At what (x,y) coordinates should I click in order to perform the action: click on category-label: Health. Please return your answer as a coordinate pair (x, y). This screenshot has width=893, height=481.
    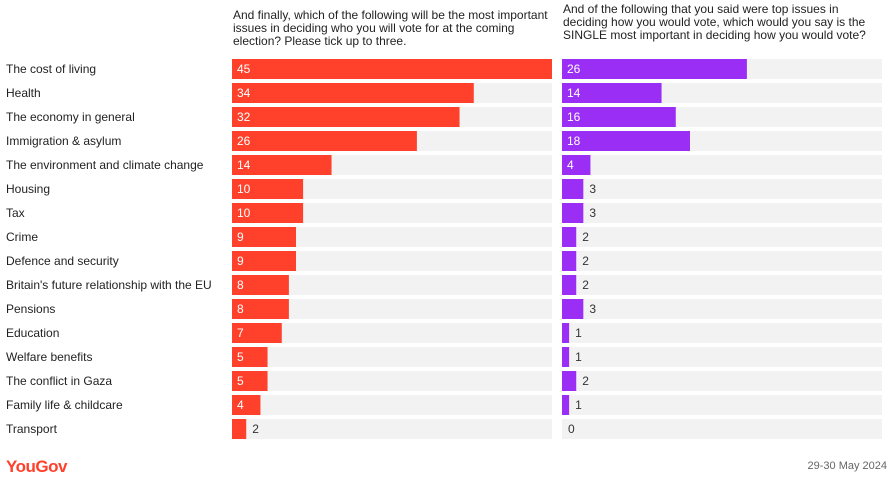
    Looking at the image, I should click on (23, 93).